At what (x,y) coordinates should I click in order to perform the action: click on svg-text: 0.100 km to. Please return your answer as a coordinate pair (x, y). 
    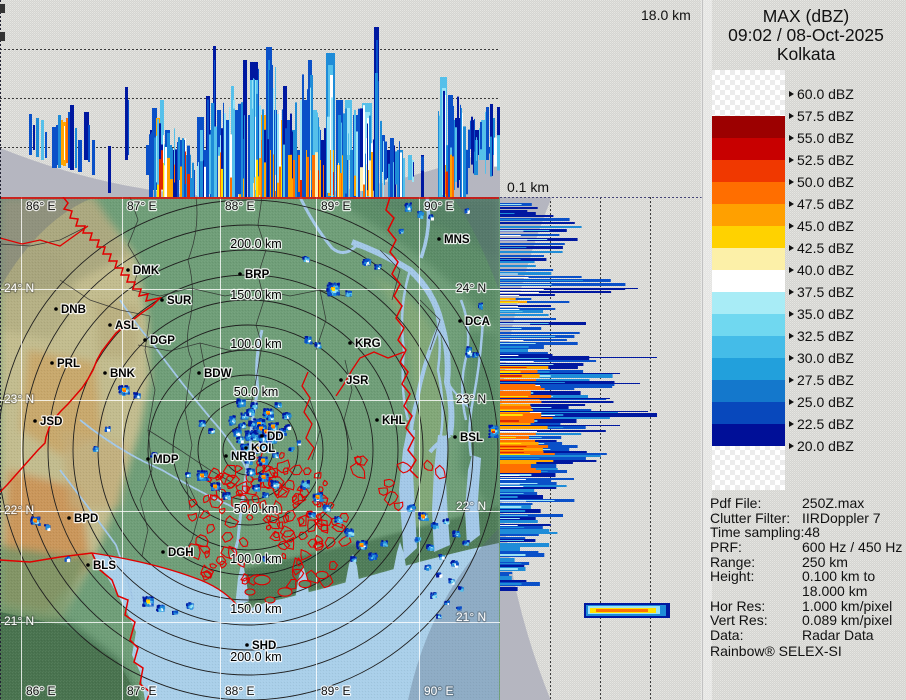
    Looking at the image, I should click on (838, 576).